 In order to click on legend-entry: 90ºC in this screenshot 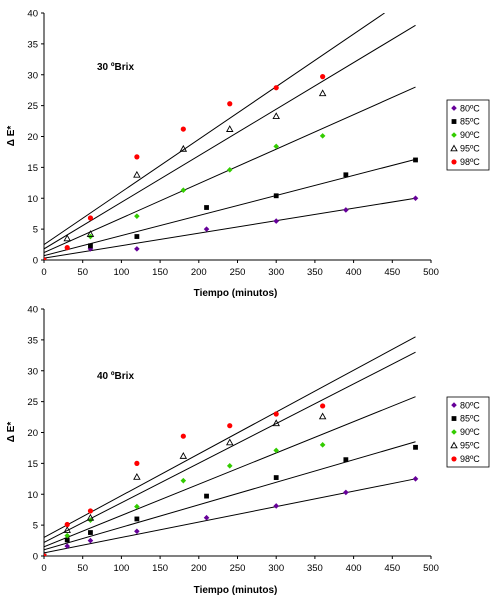, I will do `click(470, 135)`.